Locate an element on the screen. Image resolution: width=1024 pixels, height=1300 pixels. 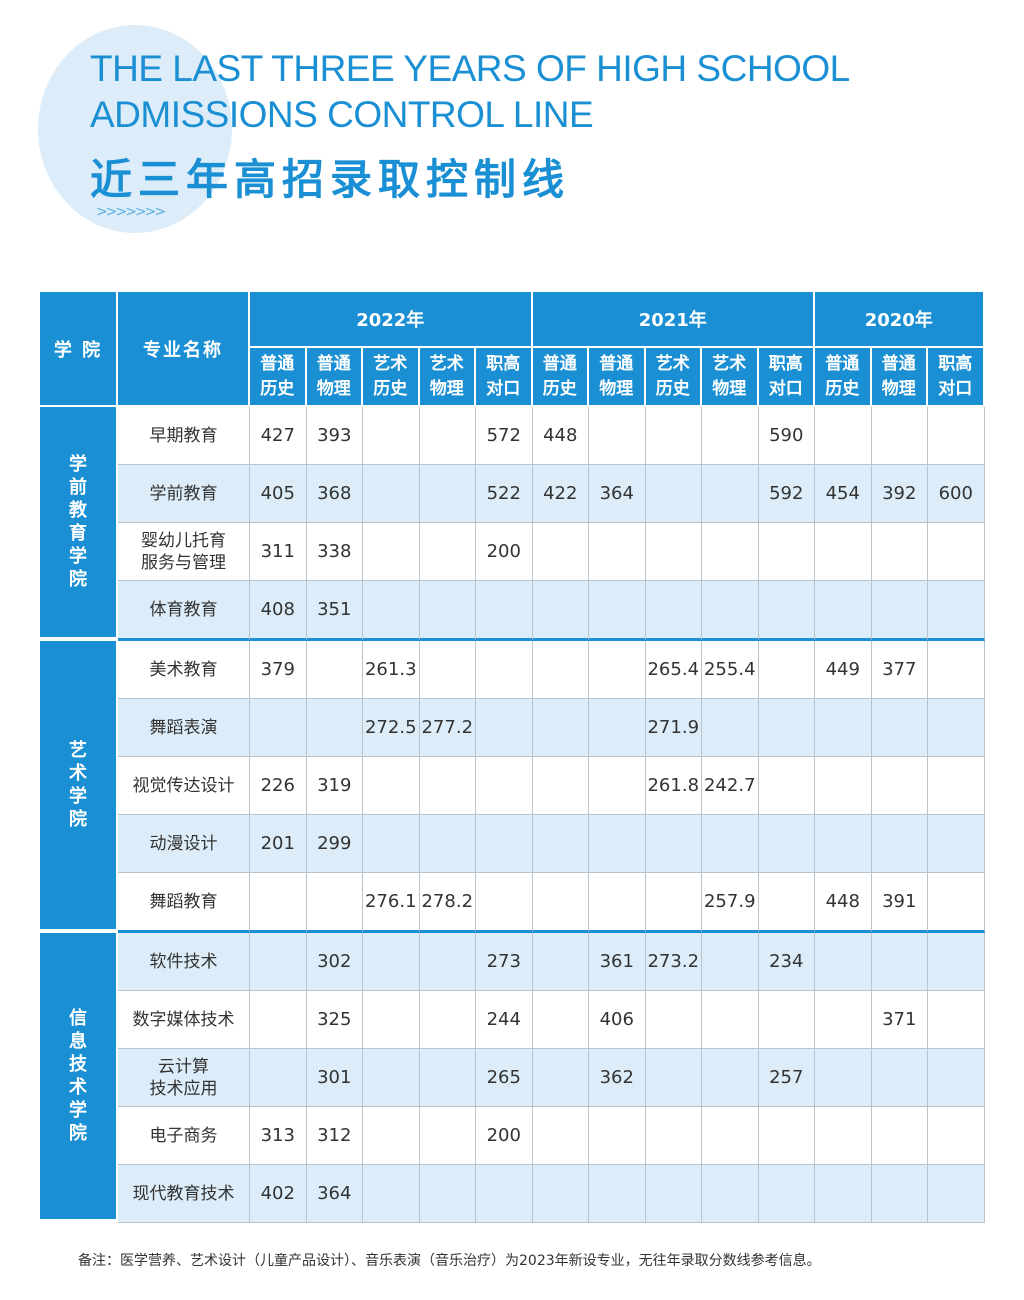
score-cell: 325 is located at coordinates (334, 1020).